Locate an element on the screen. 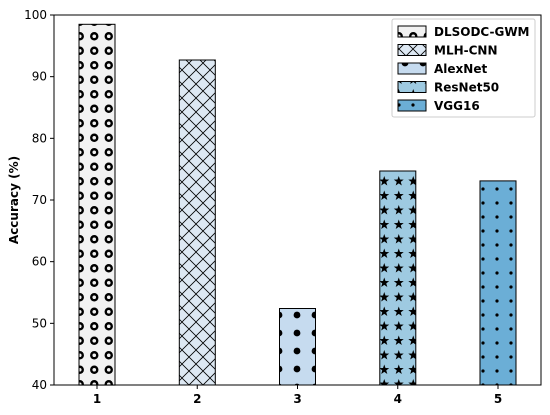  legend-frame is located at coordinates (463, 68).